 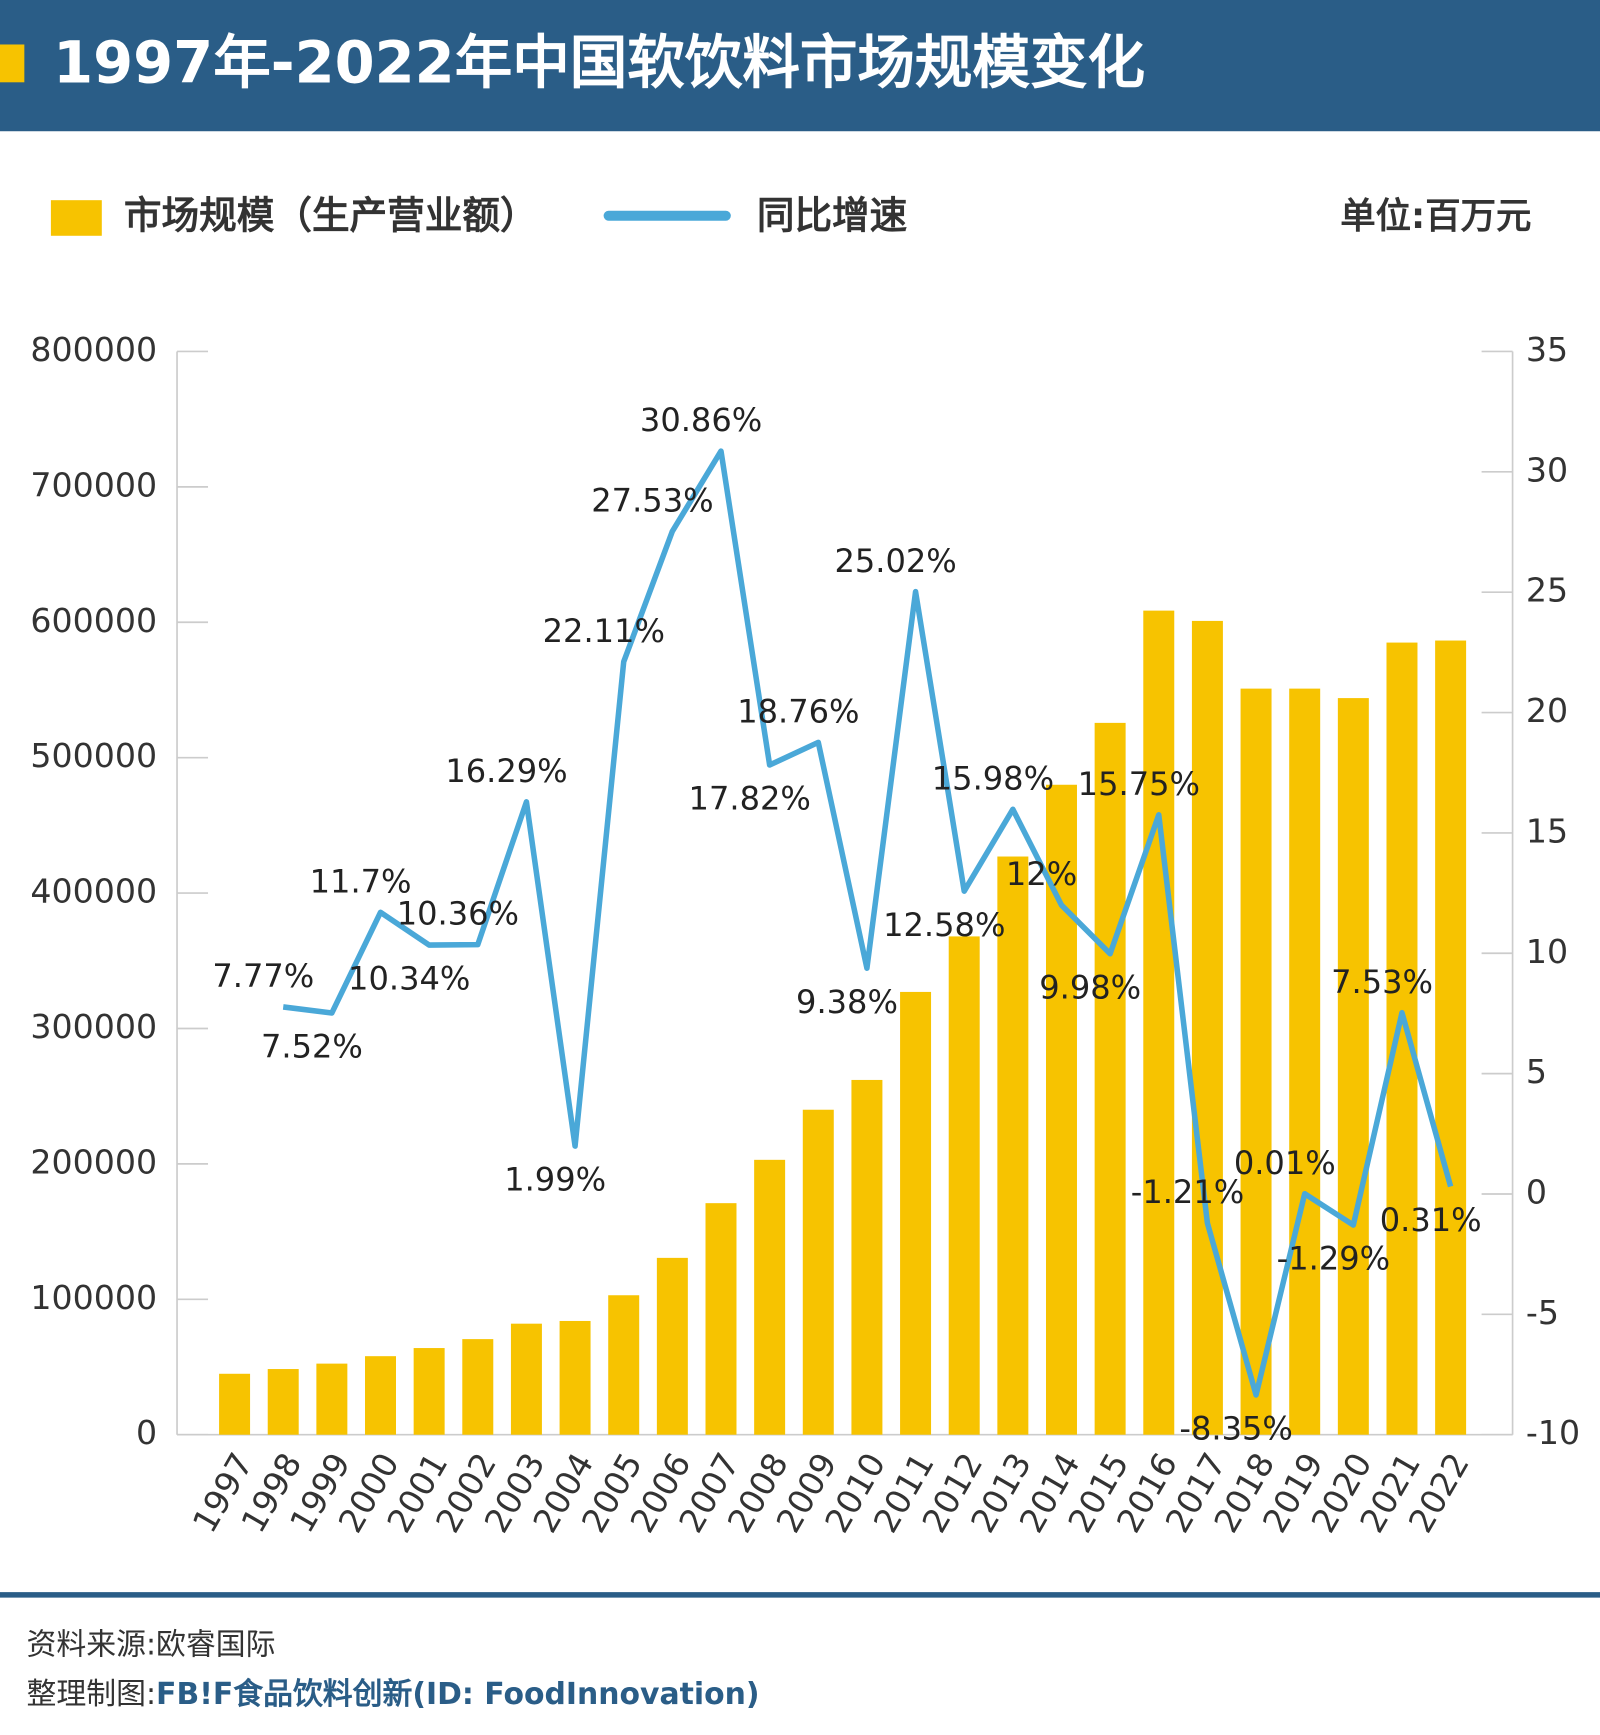 I want to click on y-tick-label: 200000, so click(x=93, y=1161).